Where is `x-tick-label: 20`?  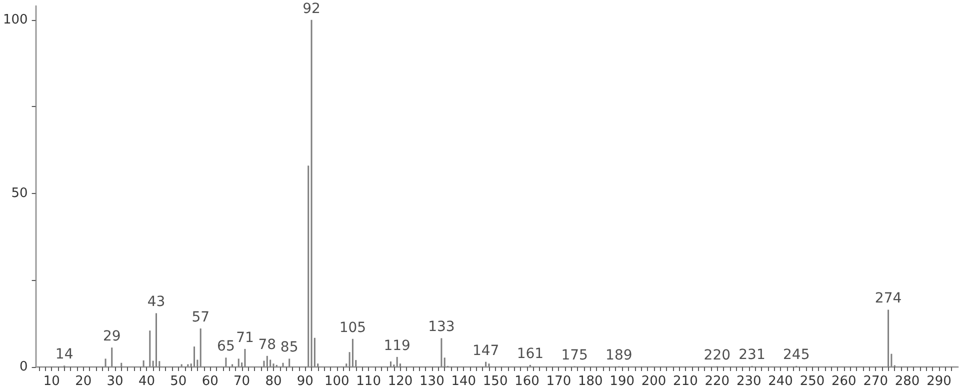
x-tick-label: 20 is located at coordinates (83, 381).